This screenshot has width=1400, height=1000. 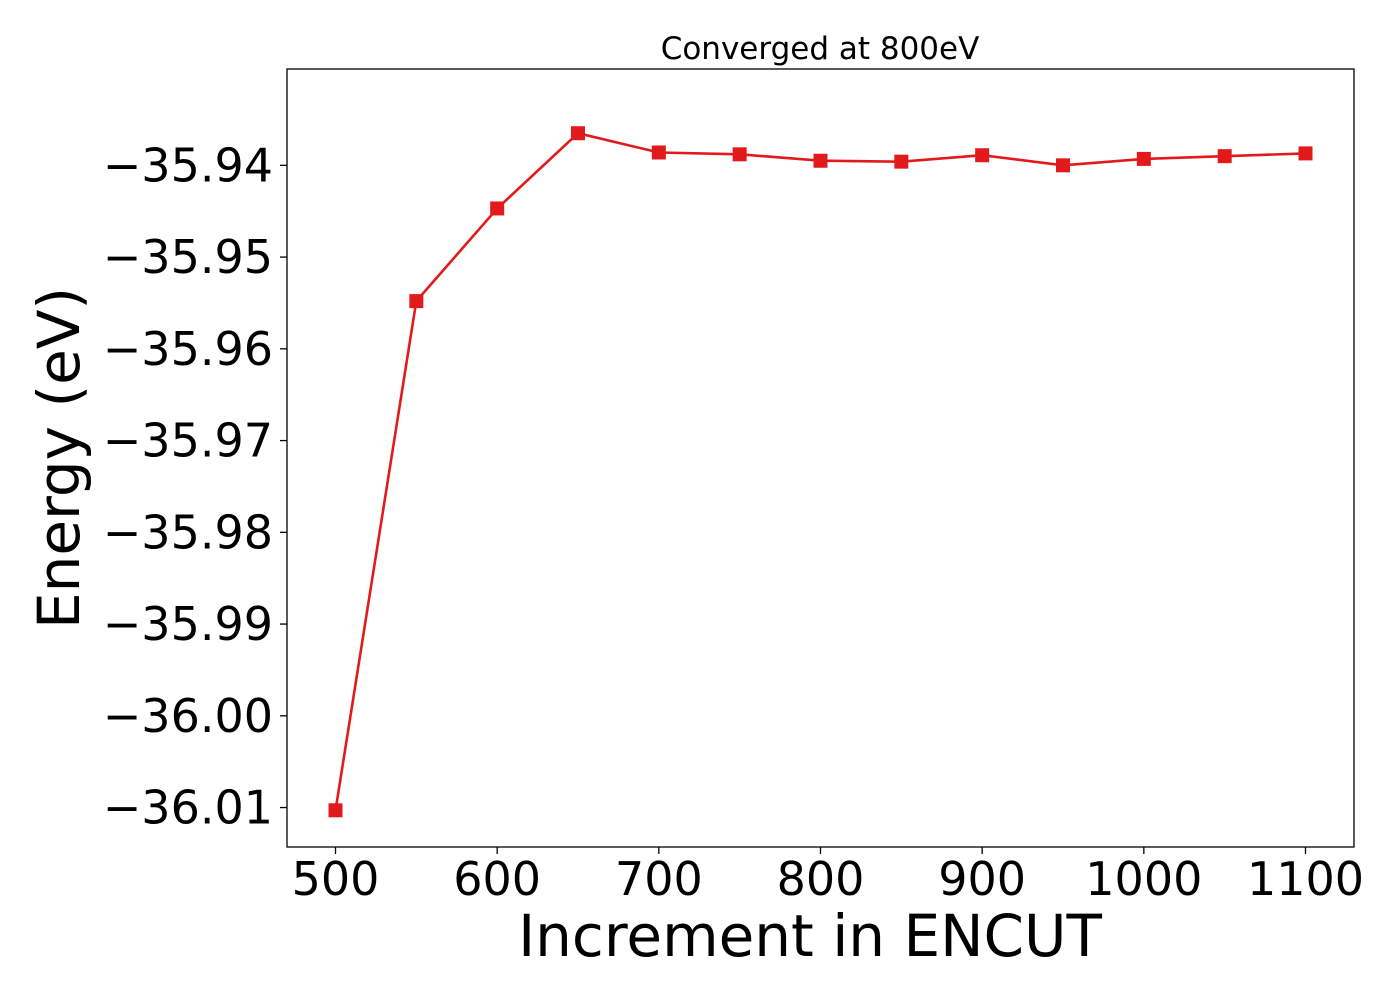 What do you see at coordinates (1305, 879) in the screenshot?
I see `x-tick-label: 1100` at bounding box center [1305, 879].